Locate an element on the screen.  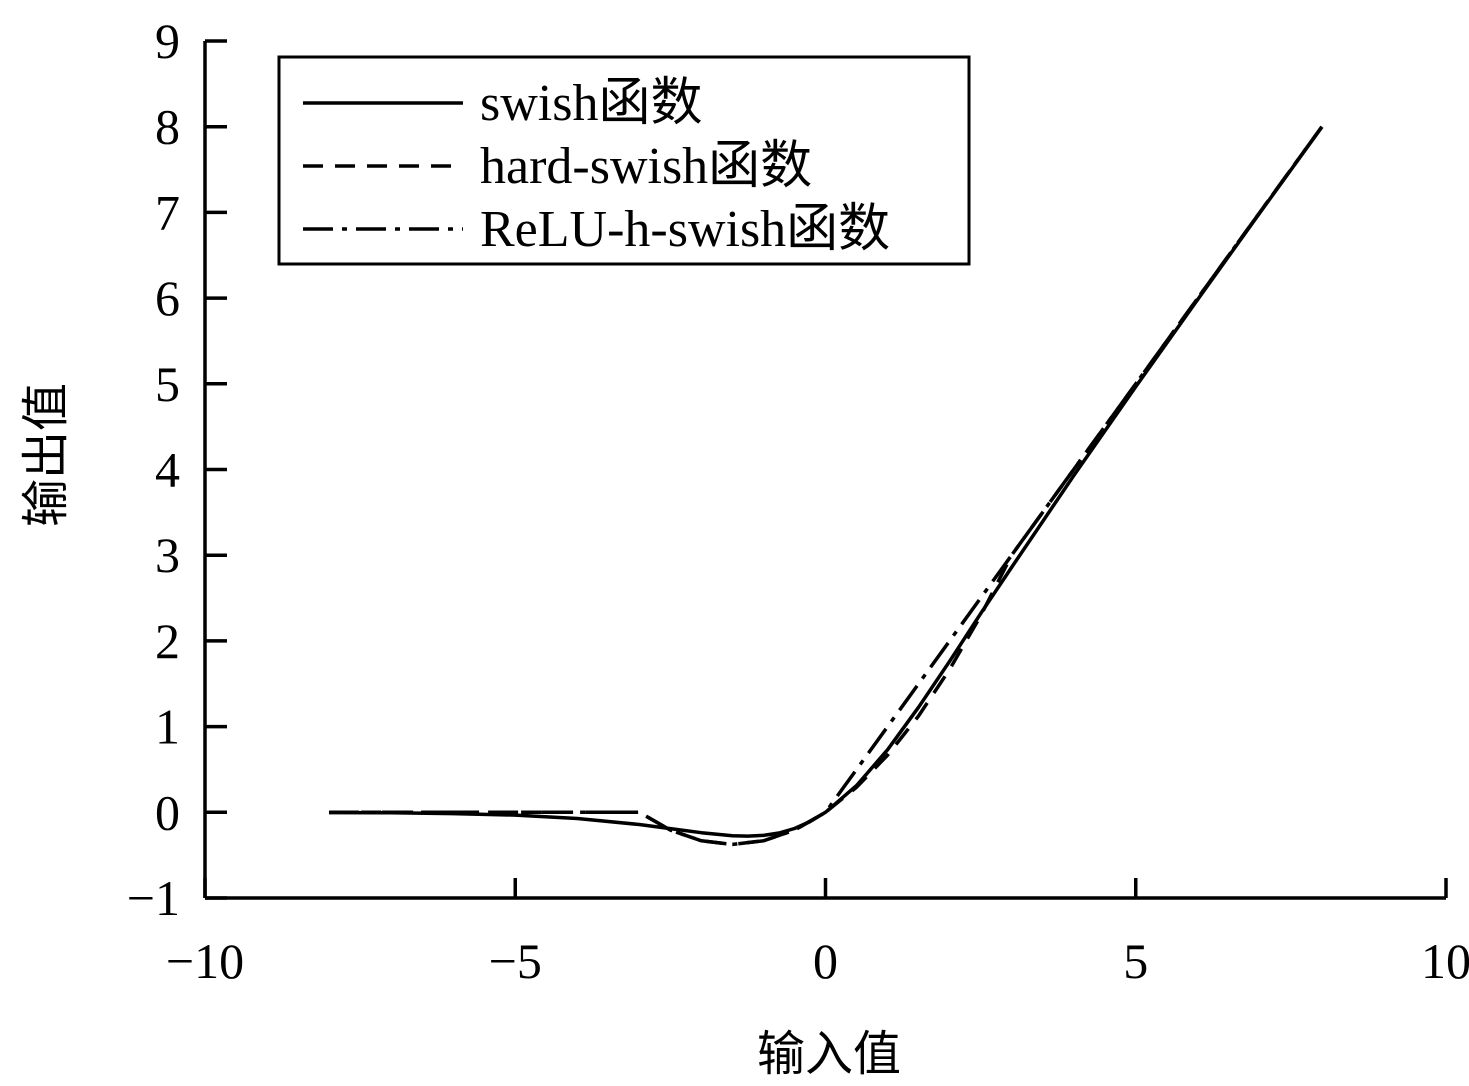
legend-label-2: hard-swish函数 is located at coordinates (646, 166).